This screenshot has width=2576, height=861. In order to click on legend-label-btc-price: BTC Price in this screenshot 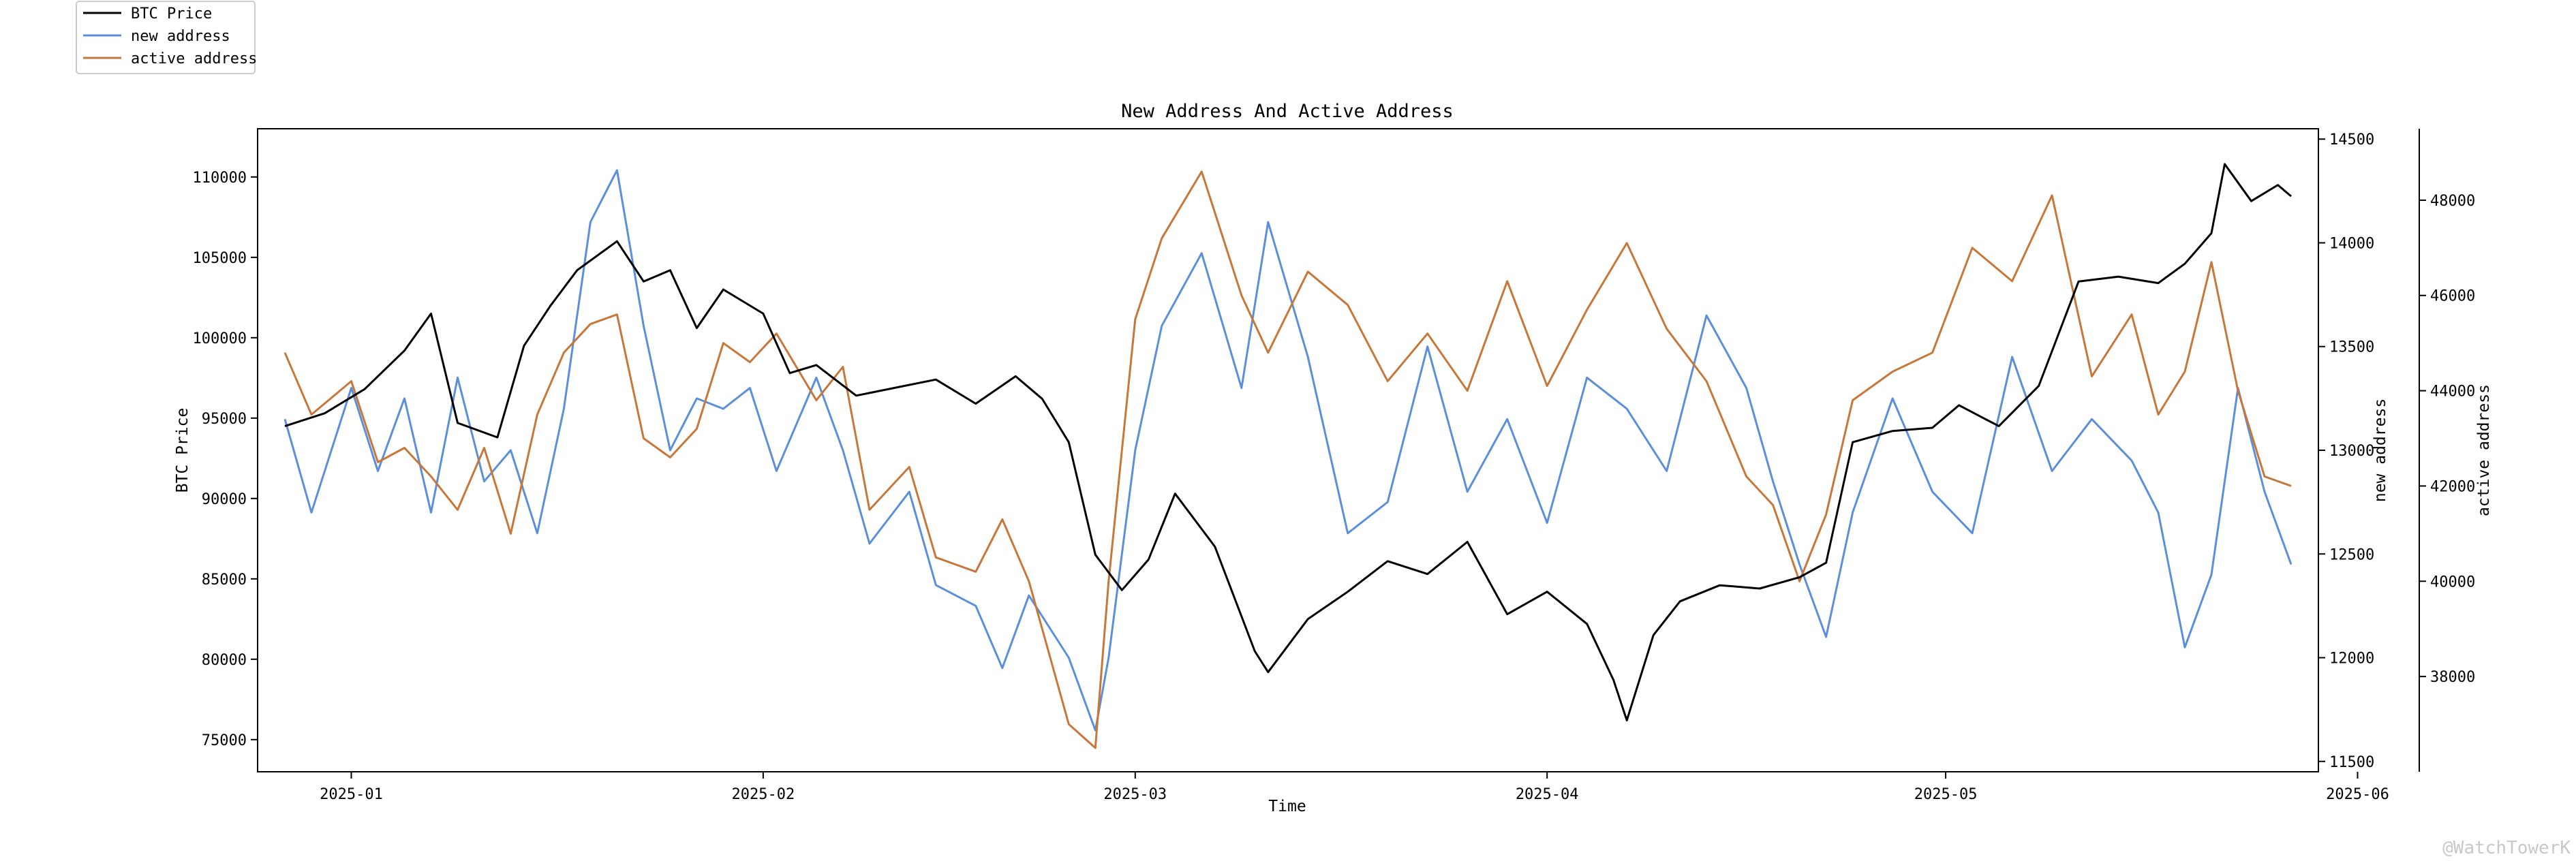, I will do `click(171, 13)`.